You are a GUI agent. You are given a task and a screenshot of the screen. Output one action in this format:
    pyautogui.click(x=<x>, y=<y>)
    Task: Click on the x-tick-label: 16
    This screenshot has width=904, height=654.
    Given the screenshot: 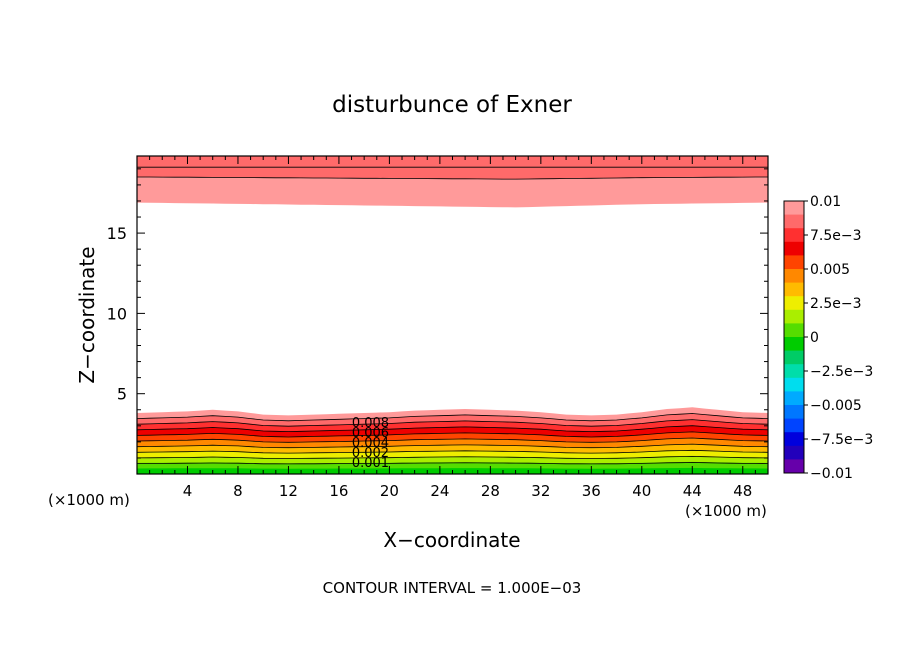 What is the action you would take?
    pyautogui.click(x=338, y=491)
    